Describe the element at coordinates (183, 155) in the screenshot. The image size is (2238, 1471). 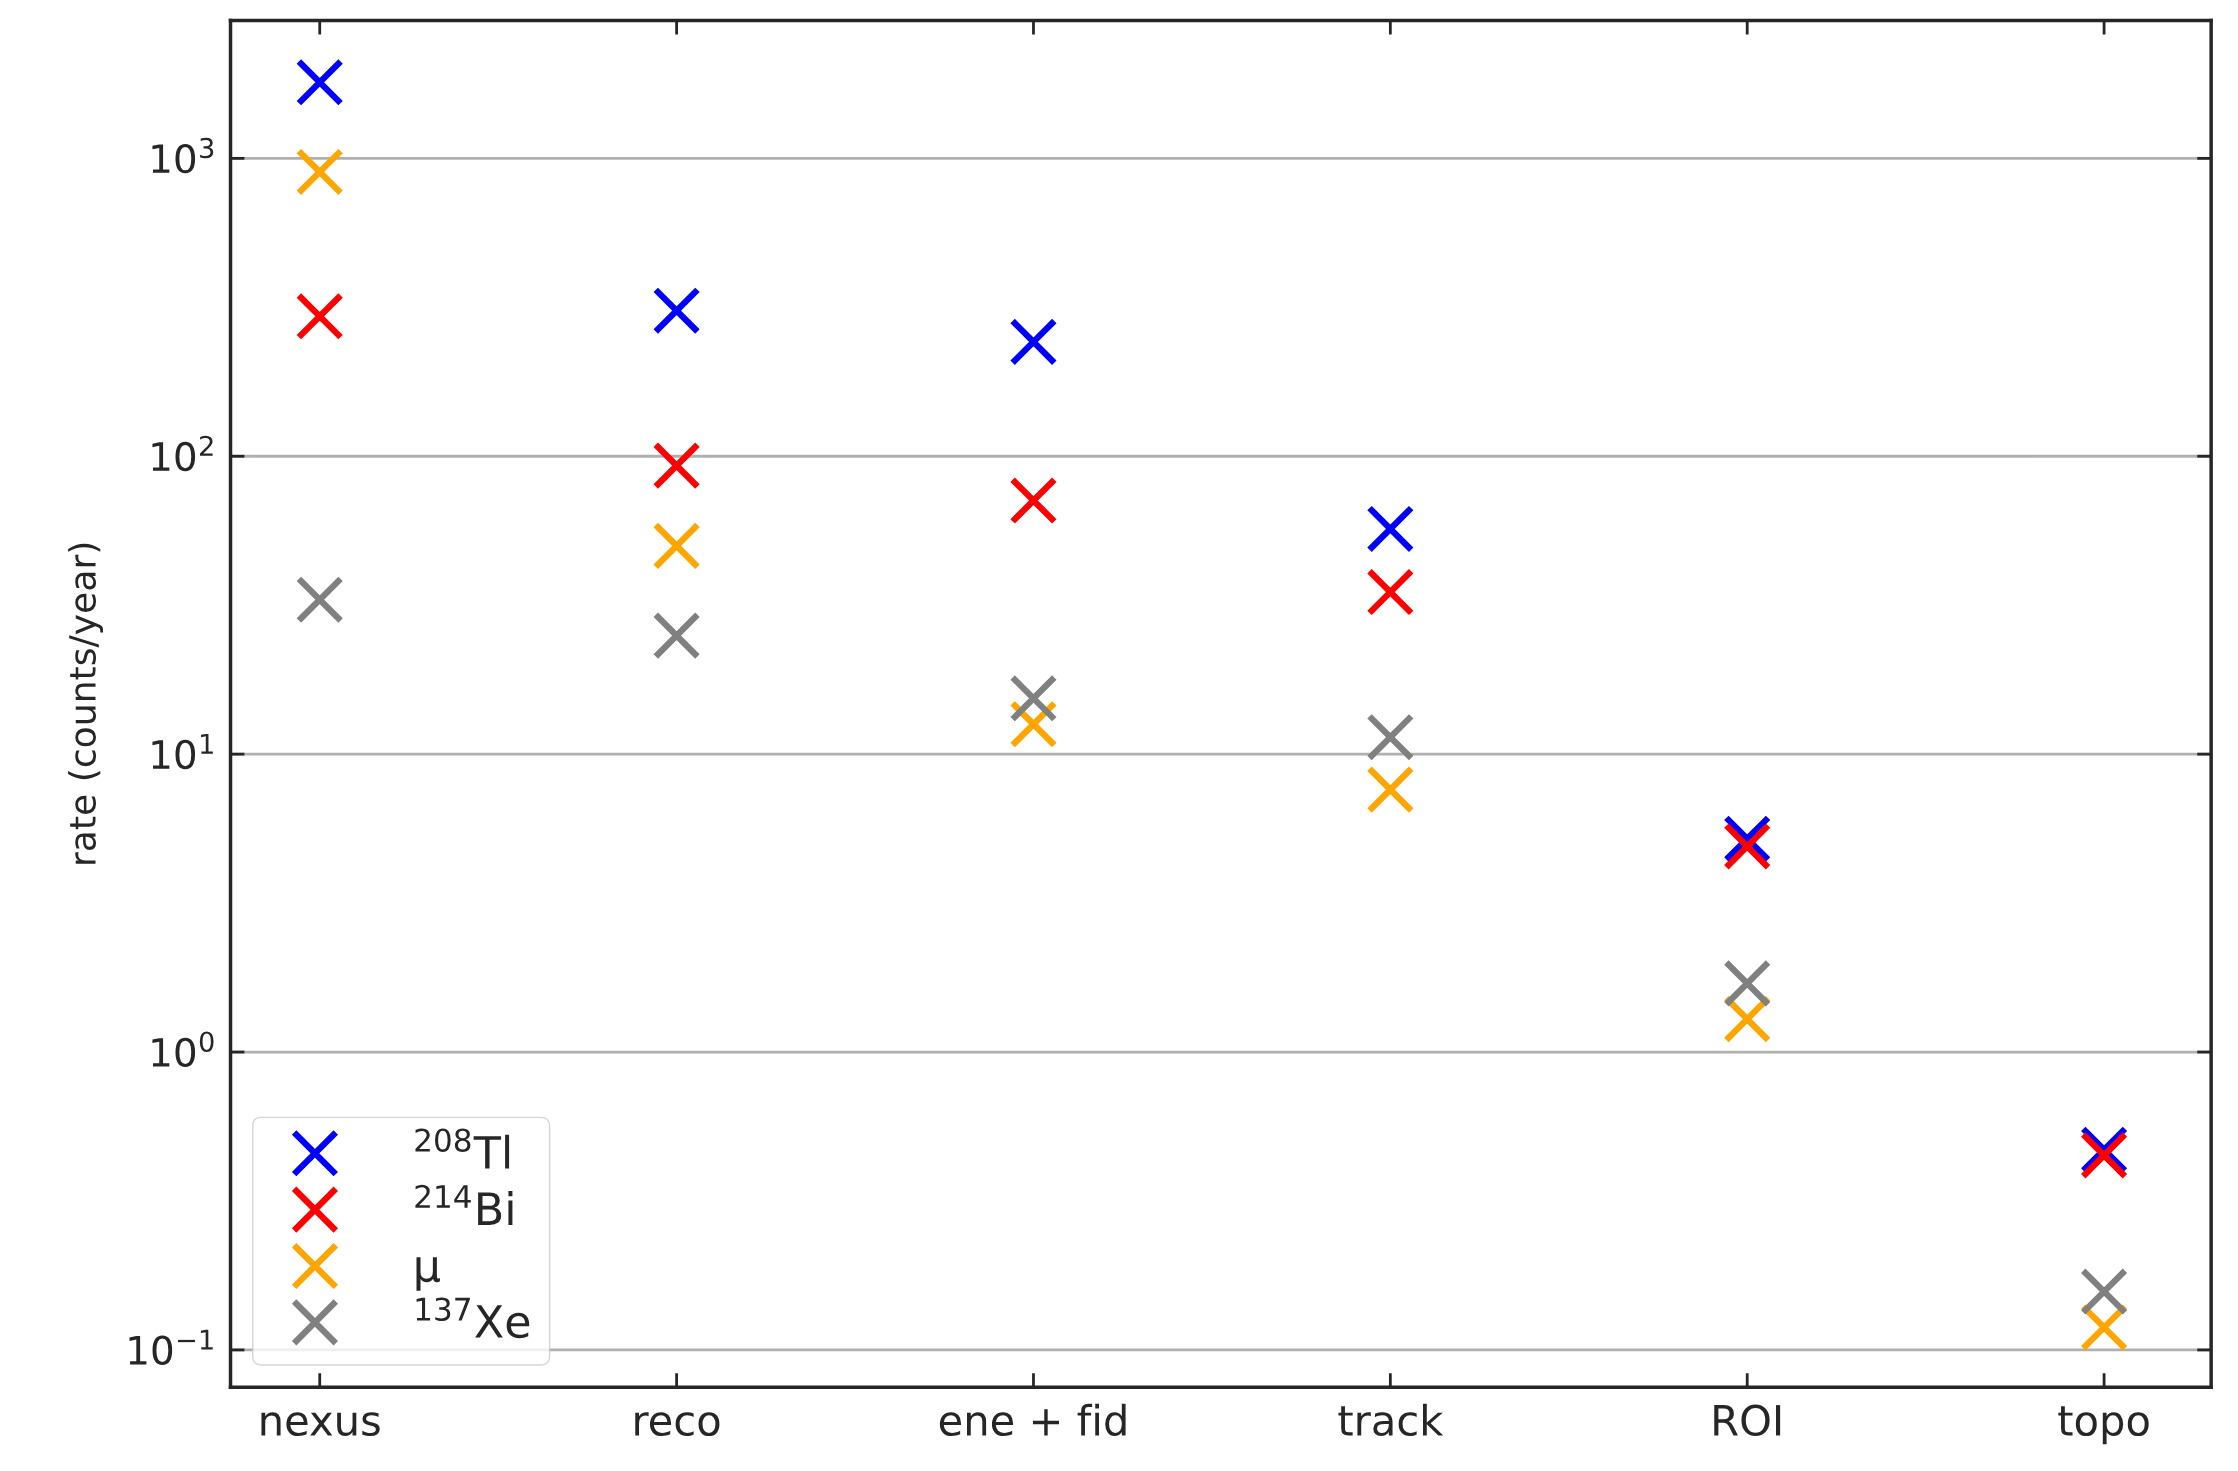
I see `y-tick-label: 10$^{3}$` at that location.